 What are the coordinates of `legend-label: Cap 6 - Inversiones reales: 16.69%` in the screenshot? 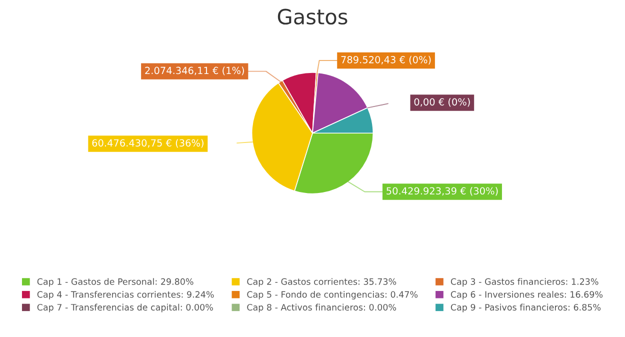 It's located at (526, 295).